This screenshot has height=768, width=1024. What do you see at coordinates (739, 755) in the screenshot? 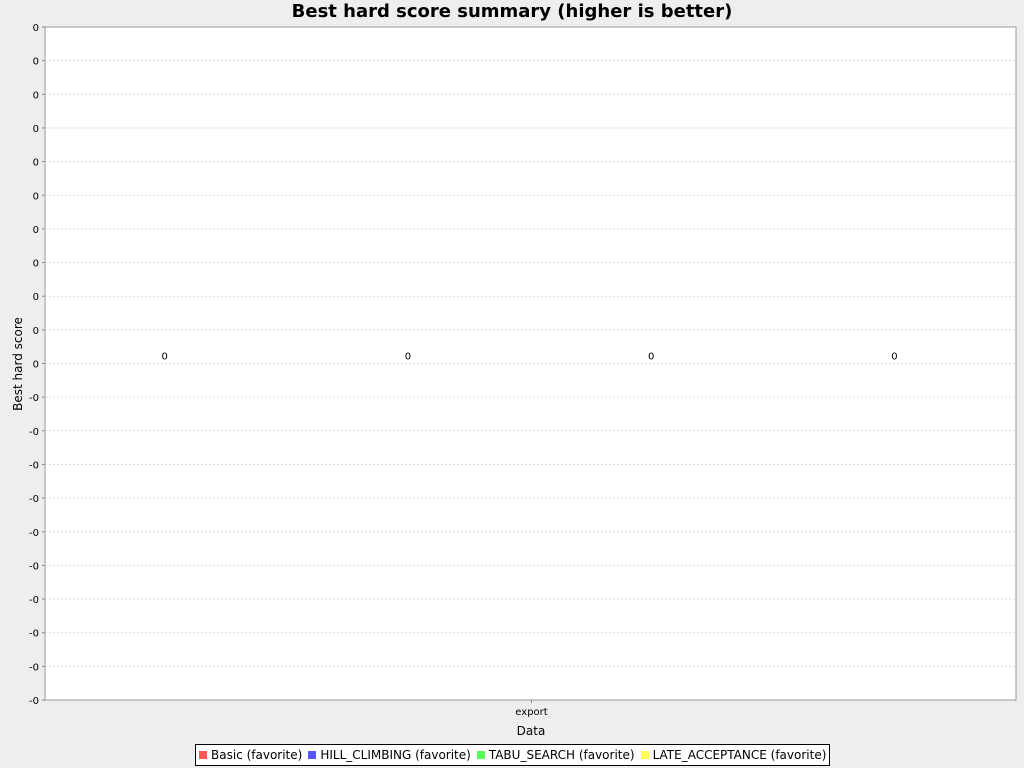
I see `legend-label: LATE_ACCEPTANCE (favorite)` at bounding box center [739, 755].